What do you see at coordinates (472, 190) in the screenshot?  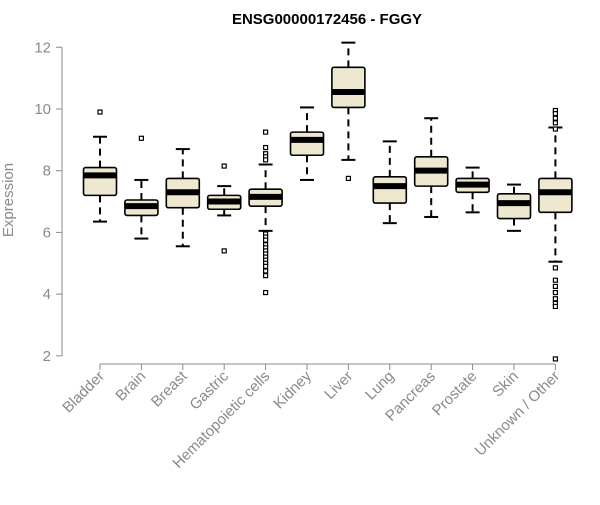 I see `box-group-prostate` at bounding box center [472, 190].